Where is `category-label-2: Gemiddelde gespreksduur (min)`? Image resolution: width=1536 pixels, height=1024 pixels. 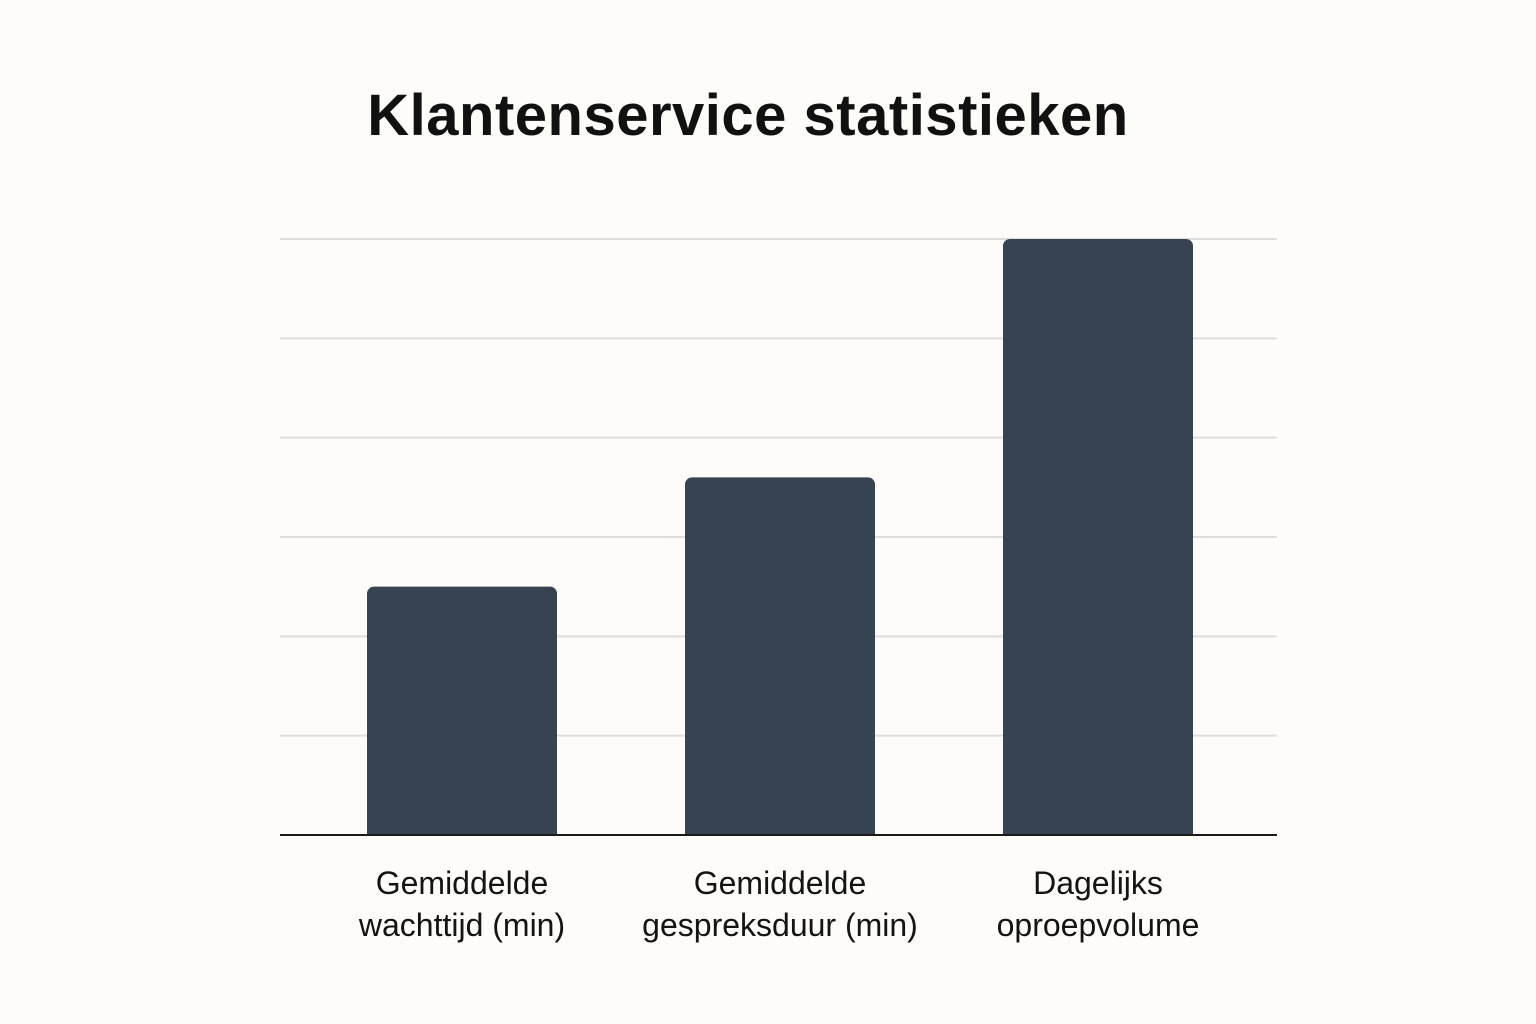
category-label-2: Gemiddelde gespreksduur (min) is located at coordinates (780, 904).